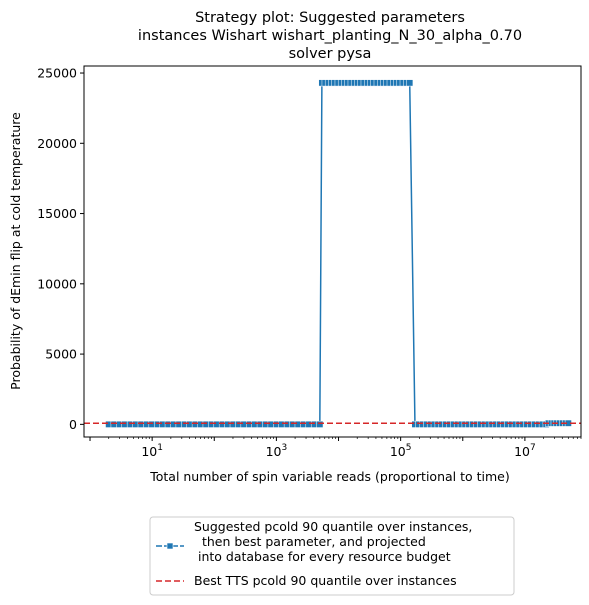  Describe the element at coordinates (61, 354) in the screenshot. I see `y-tick-label: 5000` at that location.